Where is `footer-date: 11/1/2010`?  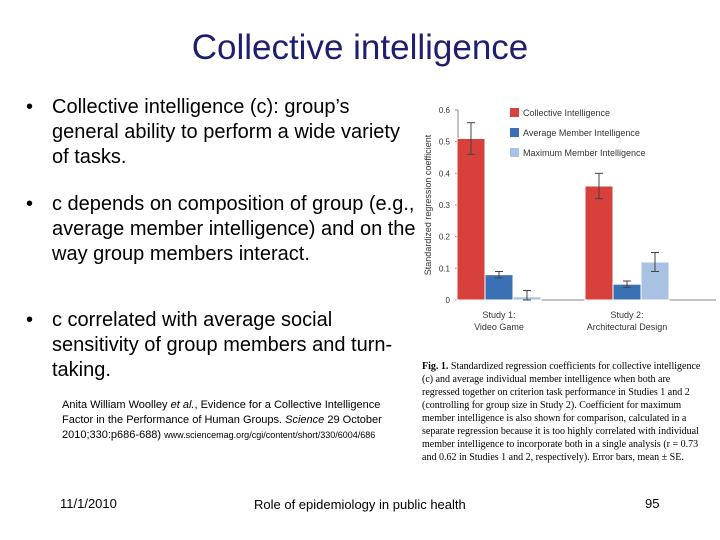 footer-date: 11/1/2010 is located at coordinates (88, 503).